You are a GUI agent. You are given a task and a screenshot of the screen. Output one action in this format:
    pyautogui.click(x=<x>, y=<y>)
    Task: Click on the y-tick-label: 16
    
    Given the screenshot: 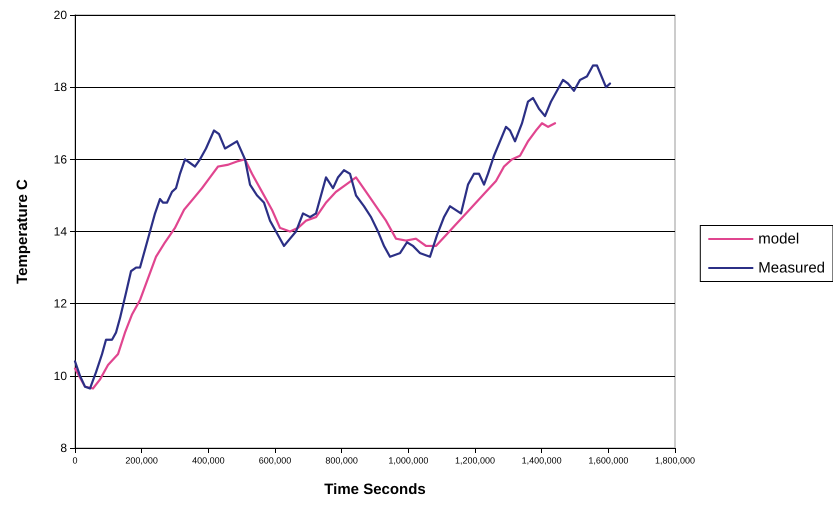 What is the action you would take?
    pyautogui.click(x=61, y=159)
    